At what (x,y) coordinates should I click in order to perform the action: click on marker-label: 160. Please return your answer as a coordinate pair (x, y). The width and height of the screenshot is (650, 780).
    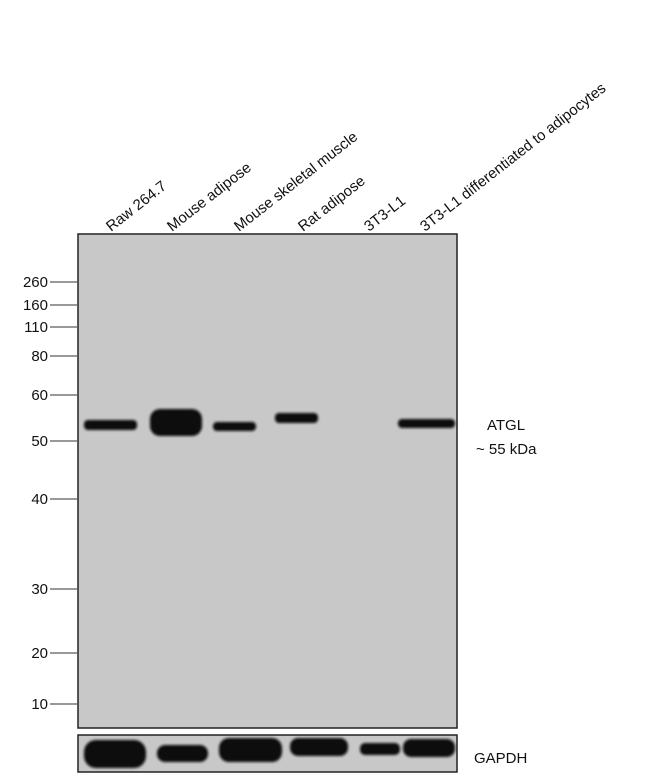
    Looking at the image, I should click on (35, 305).